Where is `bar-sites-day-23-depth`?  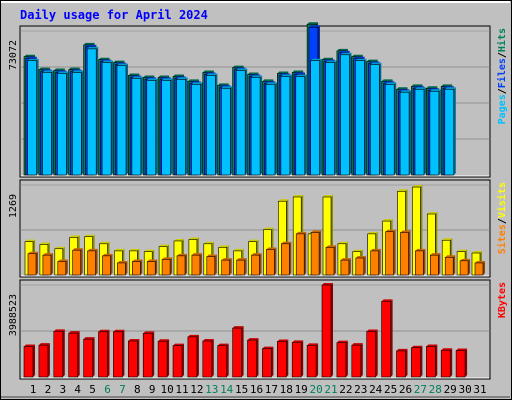 bar-sites-day-23-depth is located at coordinates (364, 265).